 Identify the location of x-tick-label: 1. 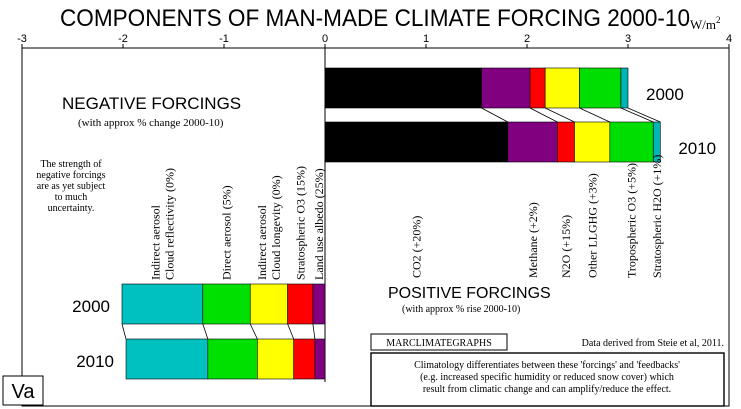
(426, 39).